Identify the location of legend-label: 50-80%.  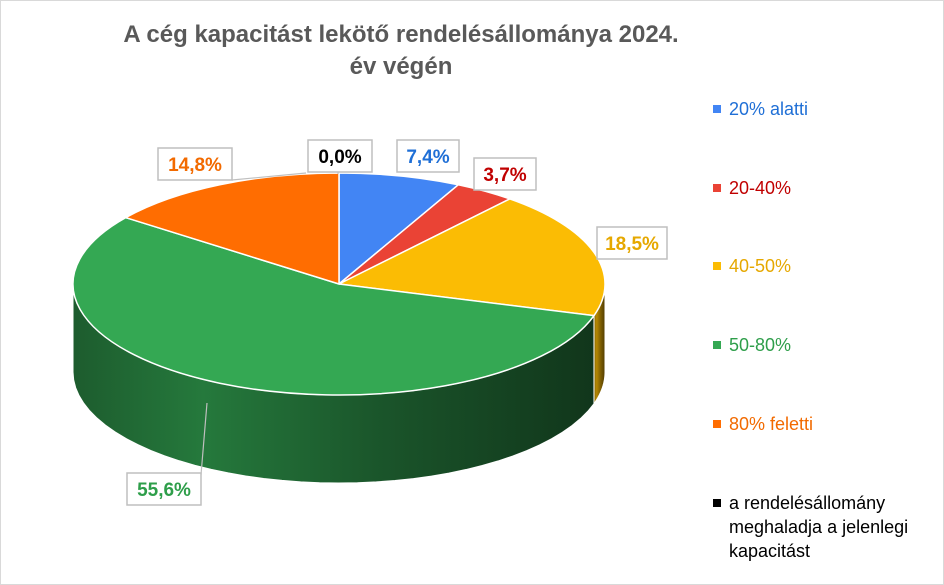
(760, 345).